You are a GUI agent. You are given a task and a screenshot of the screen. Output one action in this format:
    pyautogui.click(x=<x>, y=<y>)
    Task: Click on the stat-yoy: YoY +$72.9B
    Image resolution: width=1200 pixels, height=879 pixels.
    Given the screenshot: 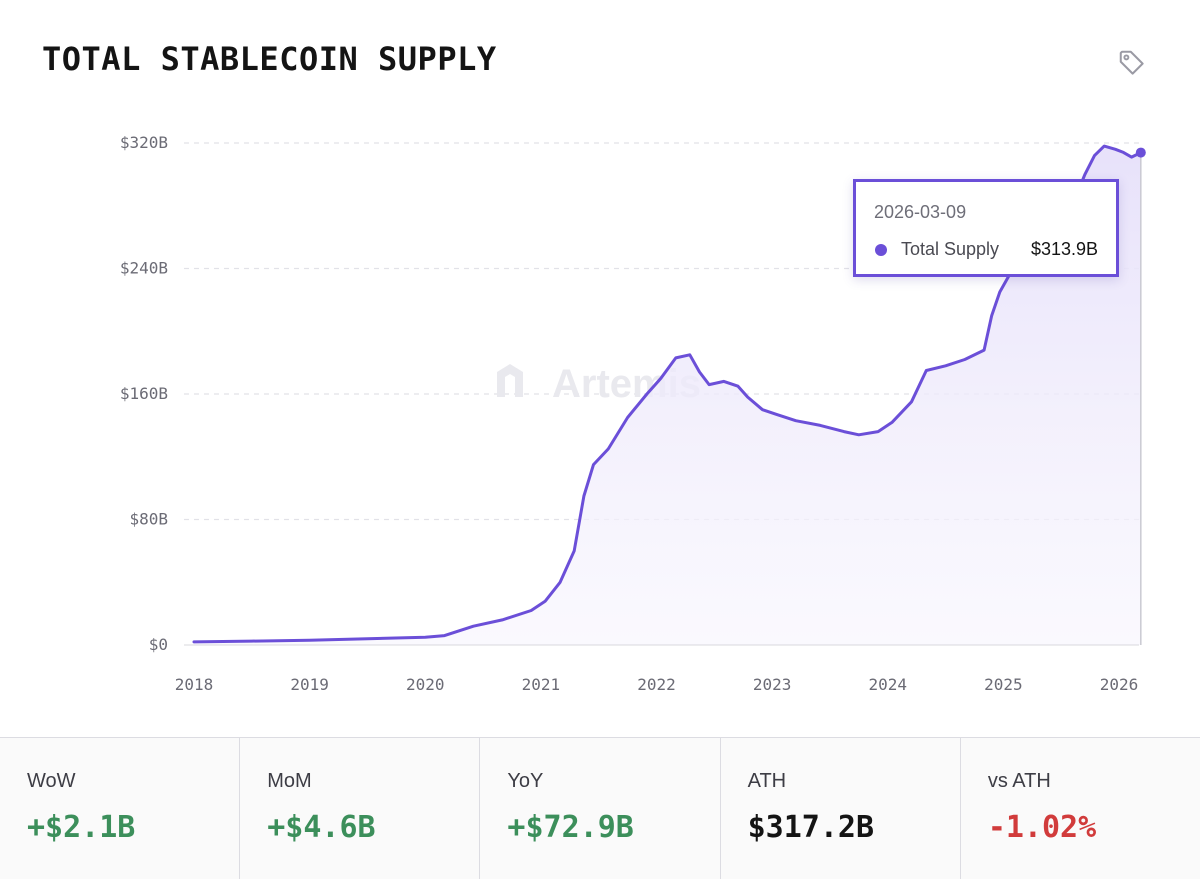 What is the action you would take?
    pyautogui.click(x=600, y=808)
    